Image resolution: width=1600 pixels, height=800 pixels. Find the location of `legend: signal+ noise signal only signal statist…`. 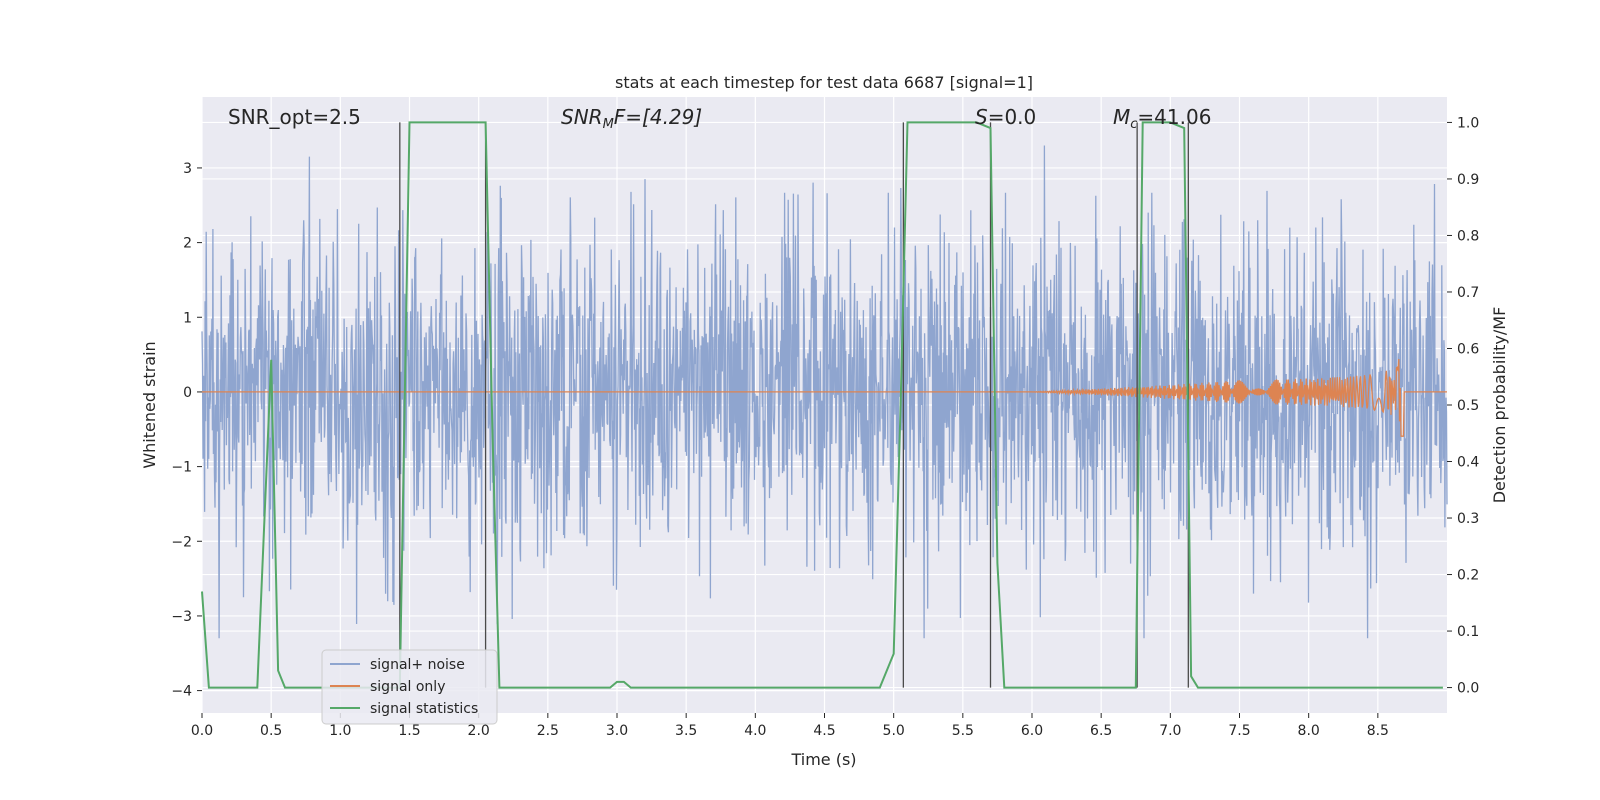

legend: signal+ noise signal only signal statist… is located at coordinates (409, 687).